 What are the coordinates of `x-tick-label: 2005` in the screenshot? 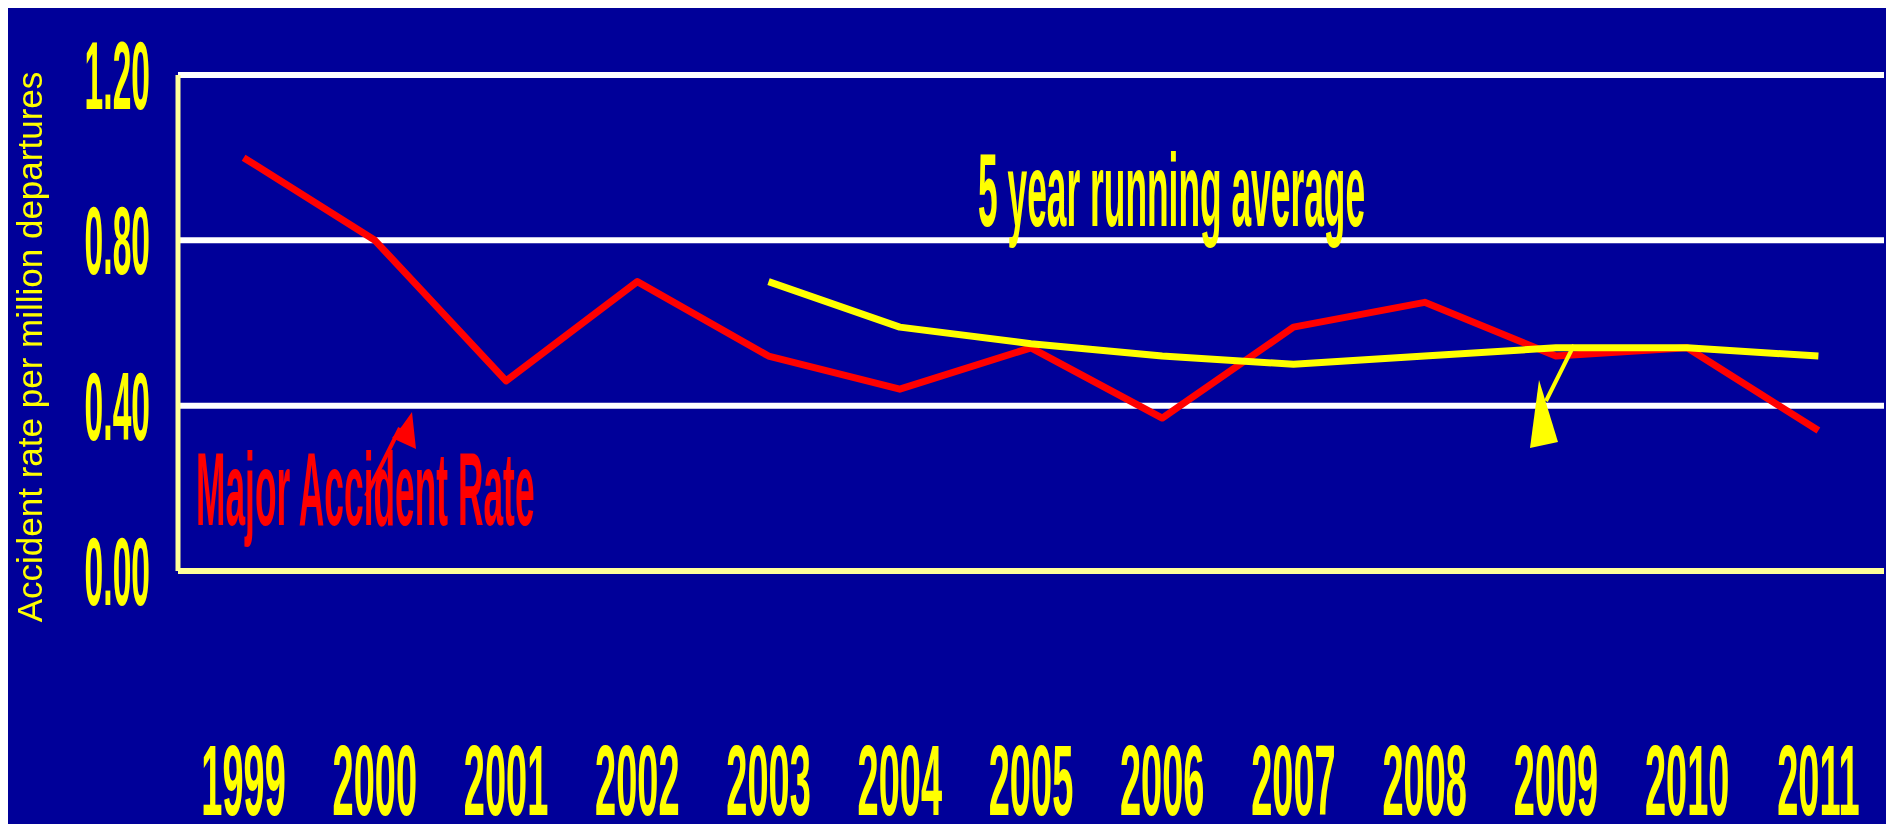 It's located at (1031, 774).